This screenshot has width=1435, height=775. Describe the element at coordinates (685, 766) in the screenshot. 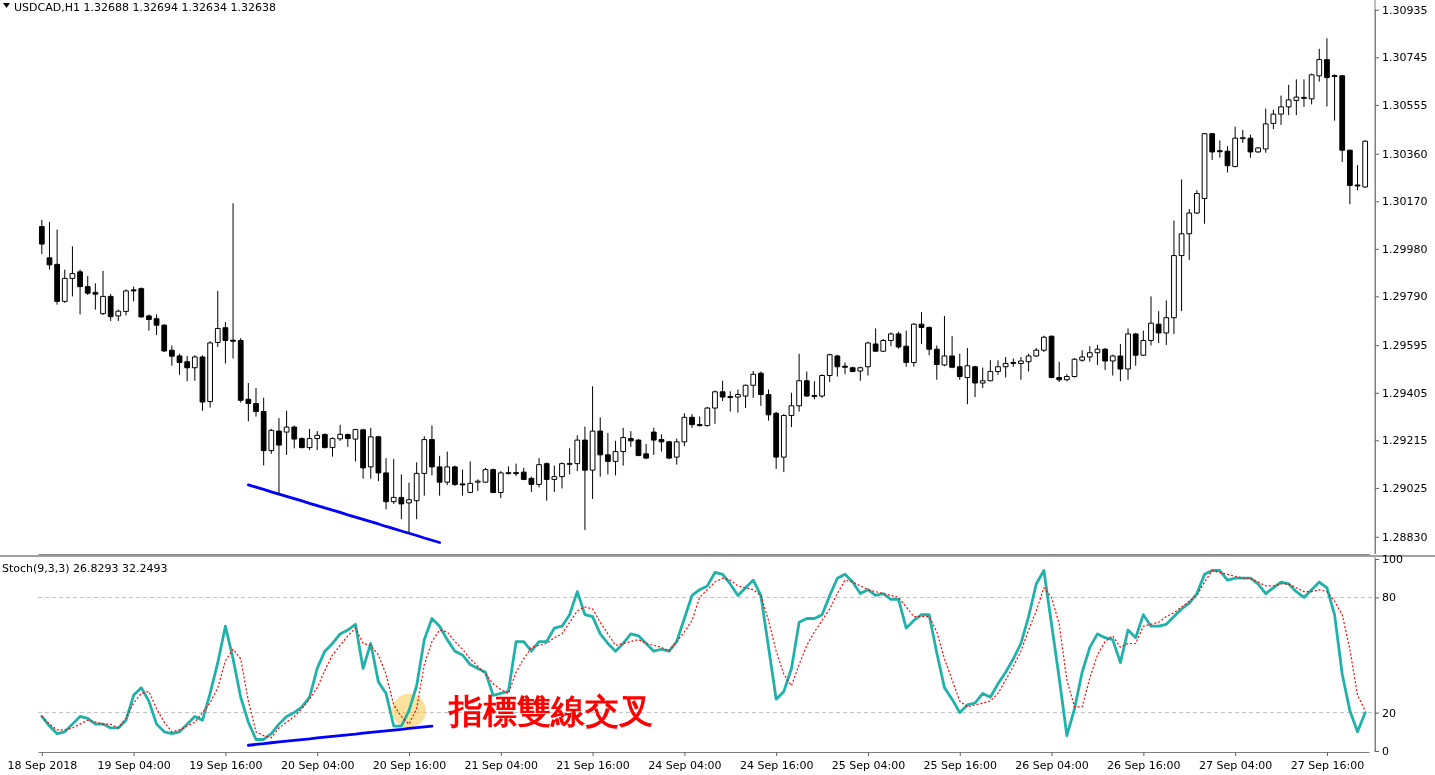

I see `x-tick-label: 24 Sep 04:00` at that location.